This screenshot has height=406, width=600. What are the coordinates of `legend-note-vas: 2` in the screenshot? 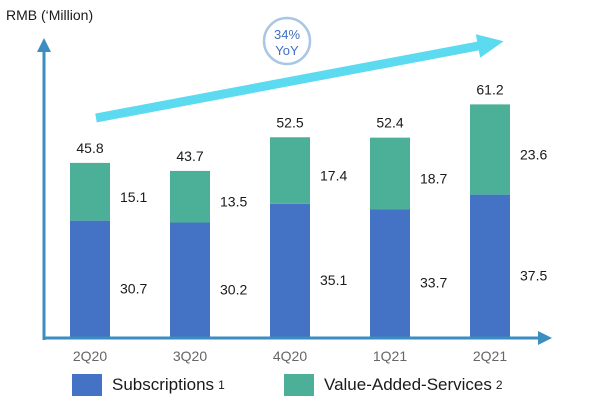 It's located at (499, 385).